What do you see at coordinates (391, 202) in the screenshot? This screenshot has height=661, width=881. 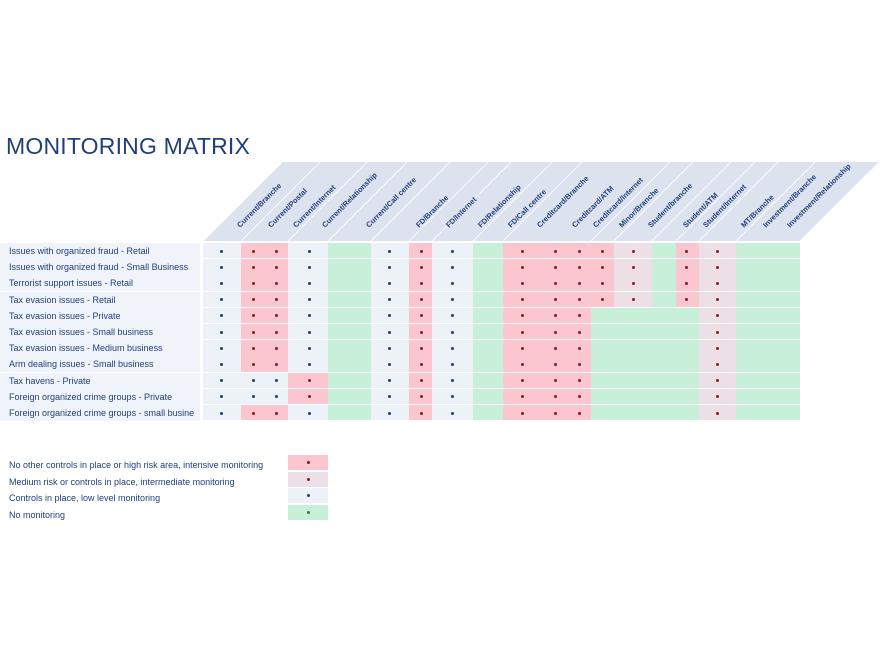 I see `column-header-label: Current/Call centre` at bounding box center [391, 202].